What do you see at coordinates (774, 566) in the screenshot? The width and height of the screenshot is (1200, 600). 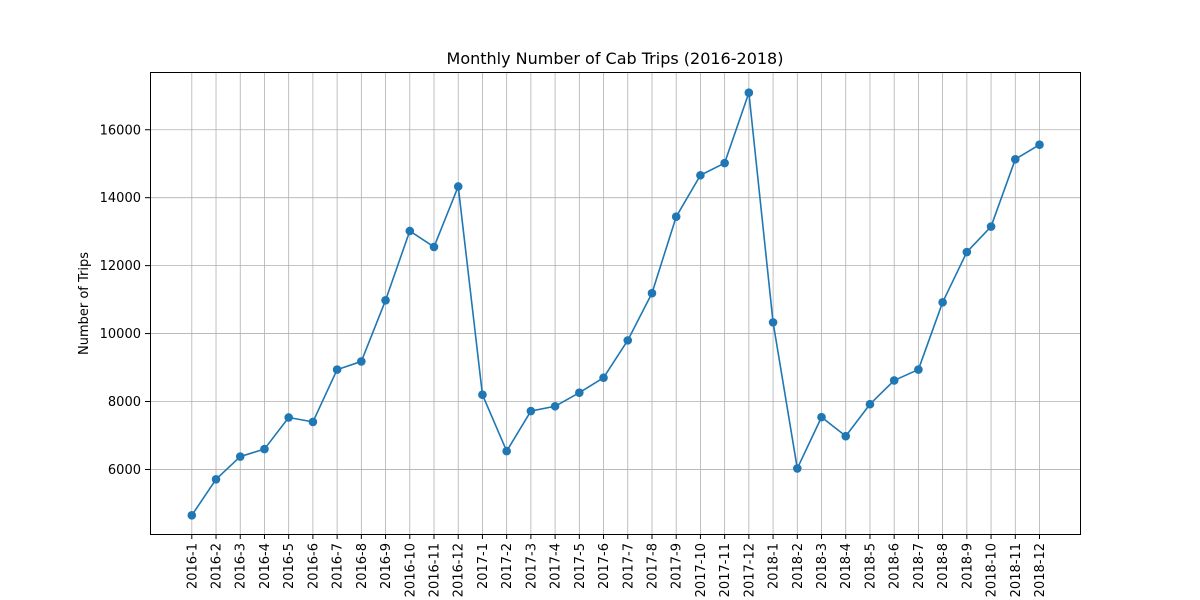 I see `x-tick-label: 2018-1` at bounding box center [774, 566].